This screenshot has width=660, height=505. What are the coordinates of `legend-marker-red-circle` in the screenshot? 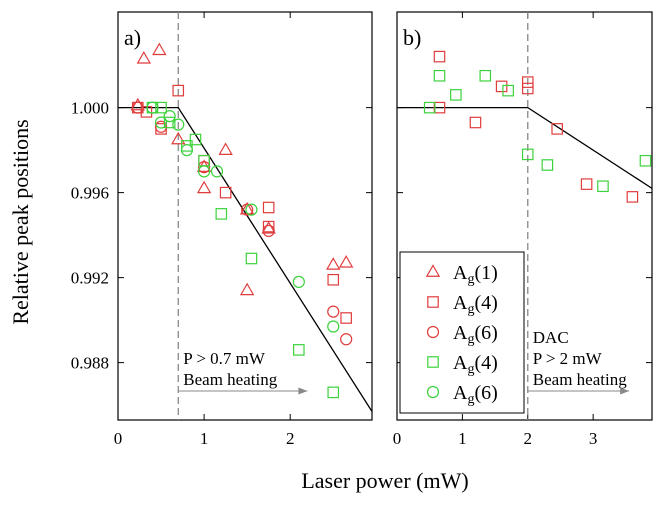 It's located at (433, 332).